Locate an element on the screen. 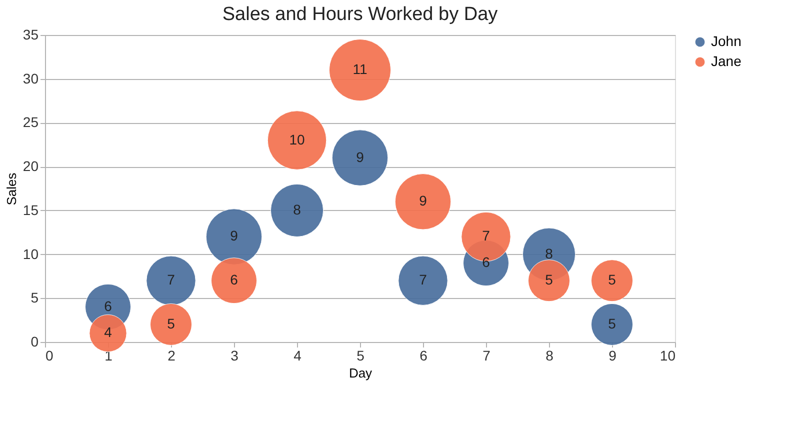 This screenshot has height=438, width=804. x-tick-label: 2 is located at coordinates (172, 356).